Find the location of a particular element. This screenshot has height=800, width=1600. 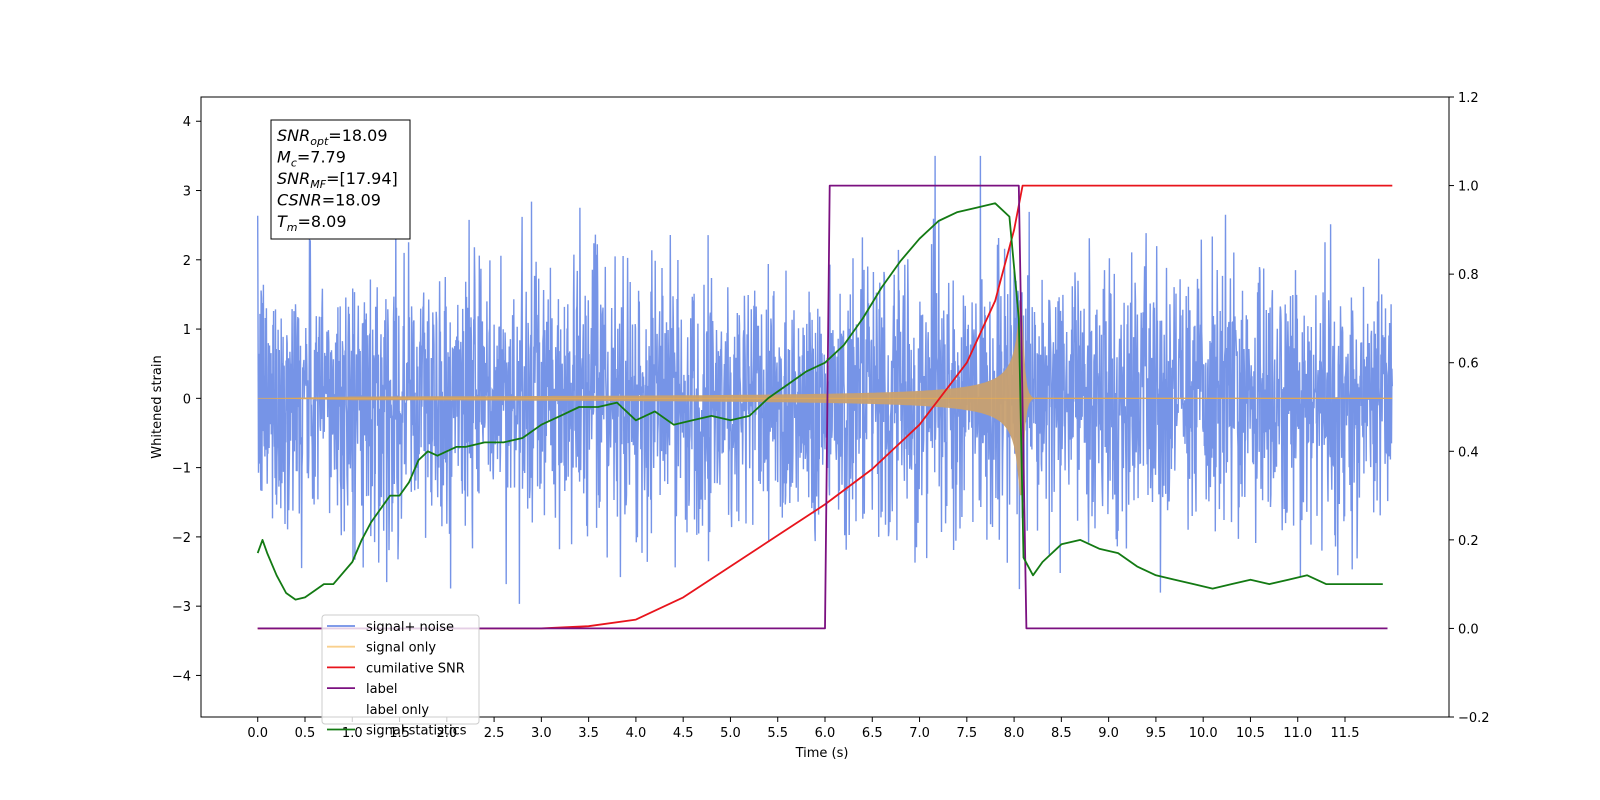

annotation-line: SNRopt=18.09 is located at coordinates (332, 137).